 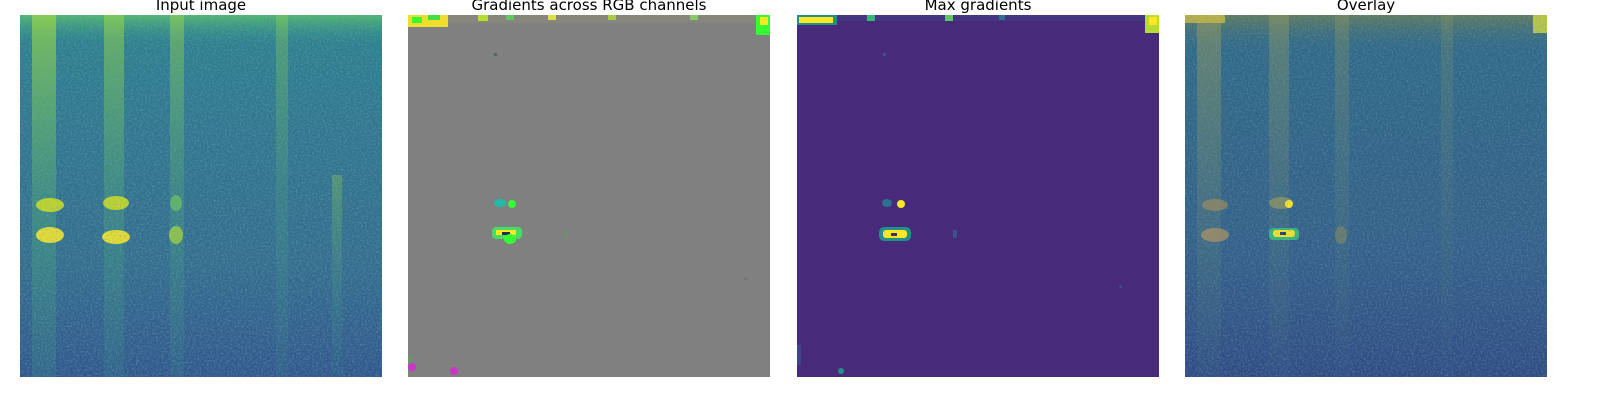 I want to click on panel-title: Max gradients, so click(x=978, y=7).